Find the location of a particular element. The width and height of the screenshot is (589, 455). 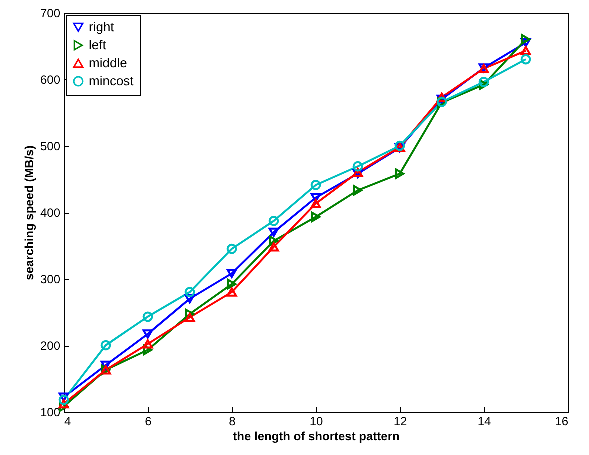

x-axis-title: the length of shortest pattern is located at coordinates (316, 437).